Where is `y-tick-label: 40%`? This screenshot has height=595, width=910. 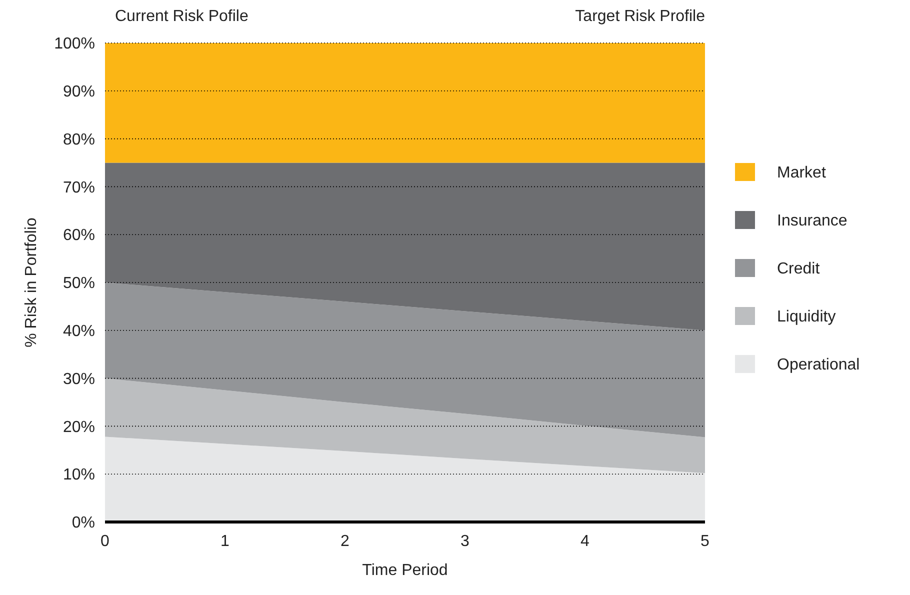 y-tick-label: 40% is located at coordinates (78, 331).